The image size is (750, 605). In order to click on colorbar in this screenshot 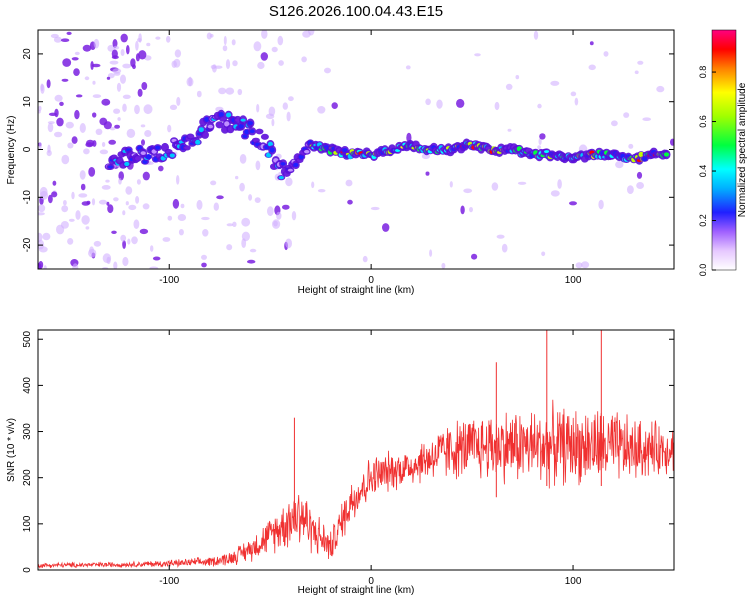, I will do `click(724, 150)`.